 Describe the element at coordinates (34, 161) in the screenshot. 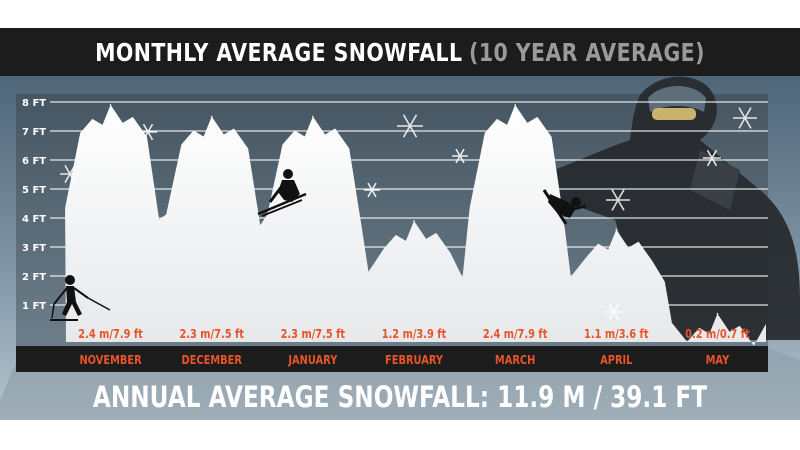

I see `y-tick-label: 6 FT` at that location.